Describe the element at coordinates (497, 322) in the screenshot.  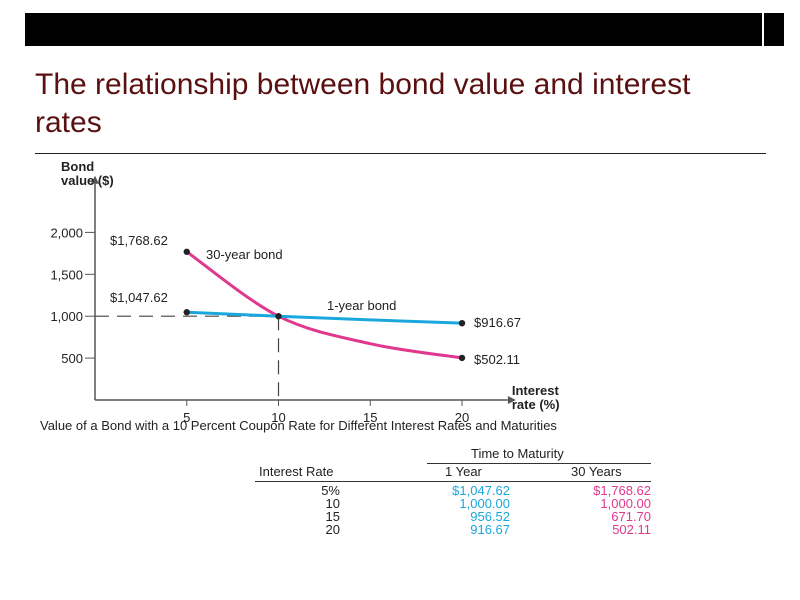
I see `annotation-916: $916.67` at that location.